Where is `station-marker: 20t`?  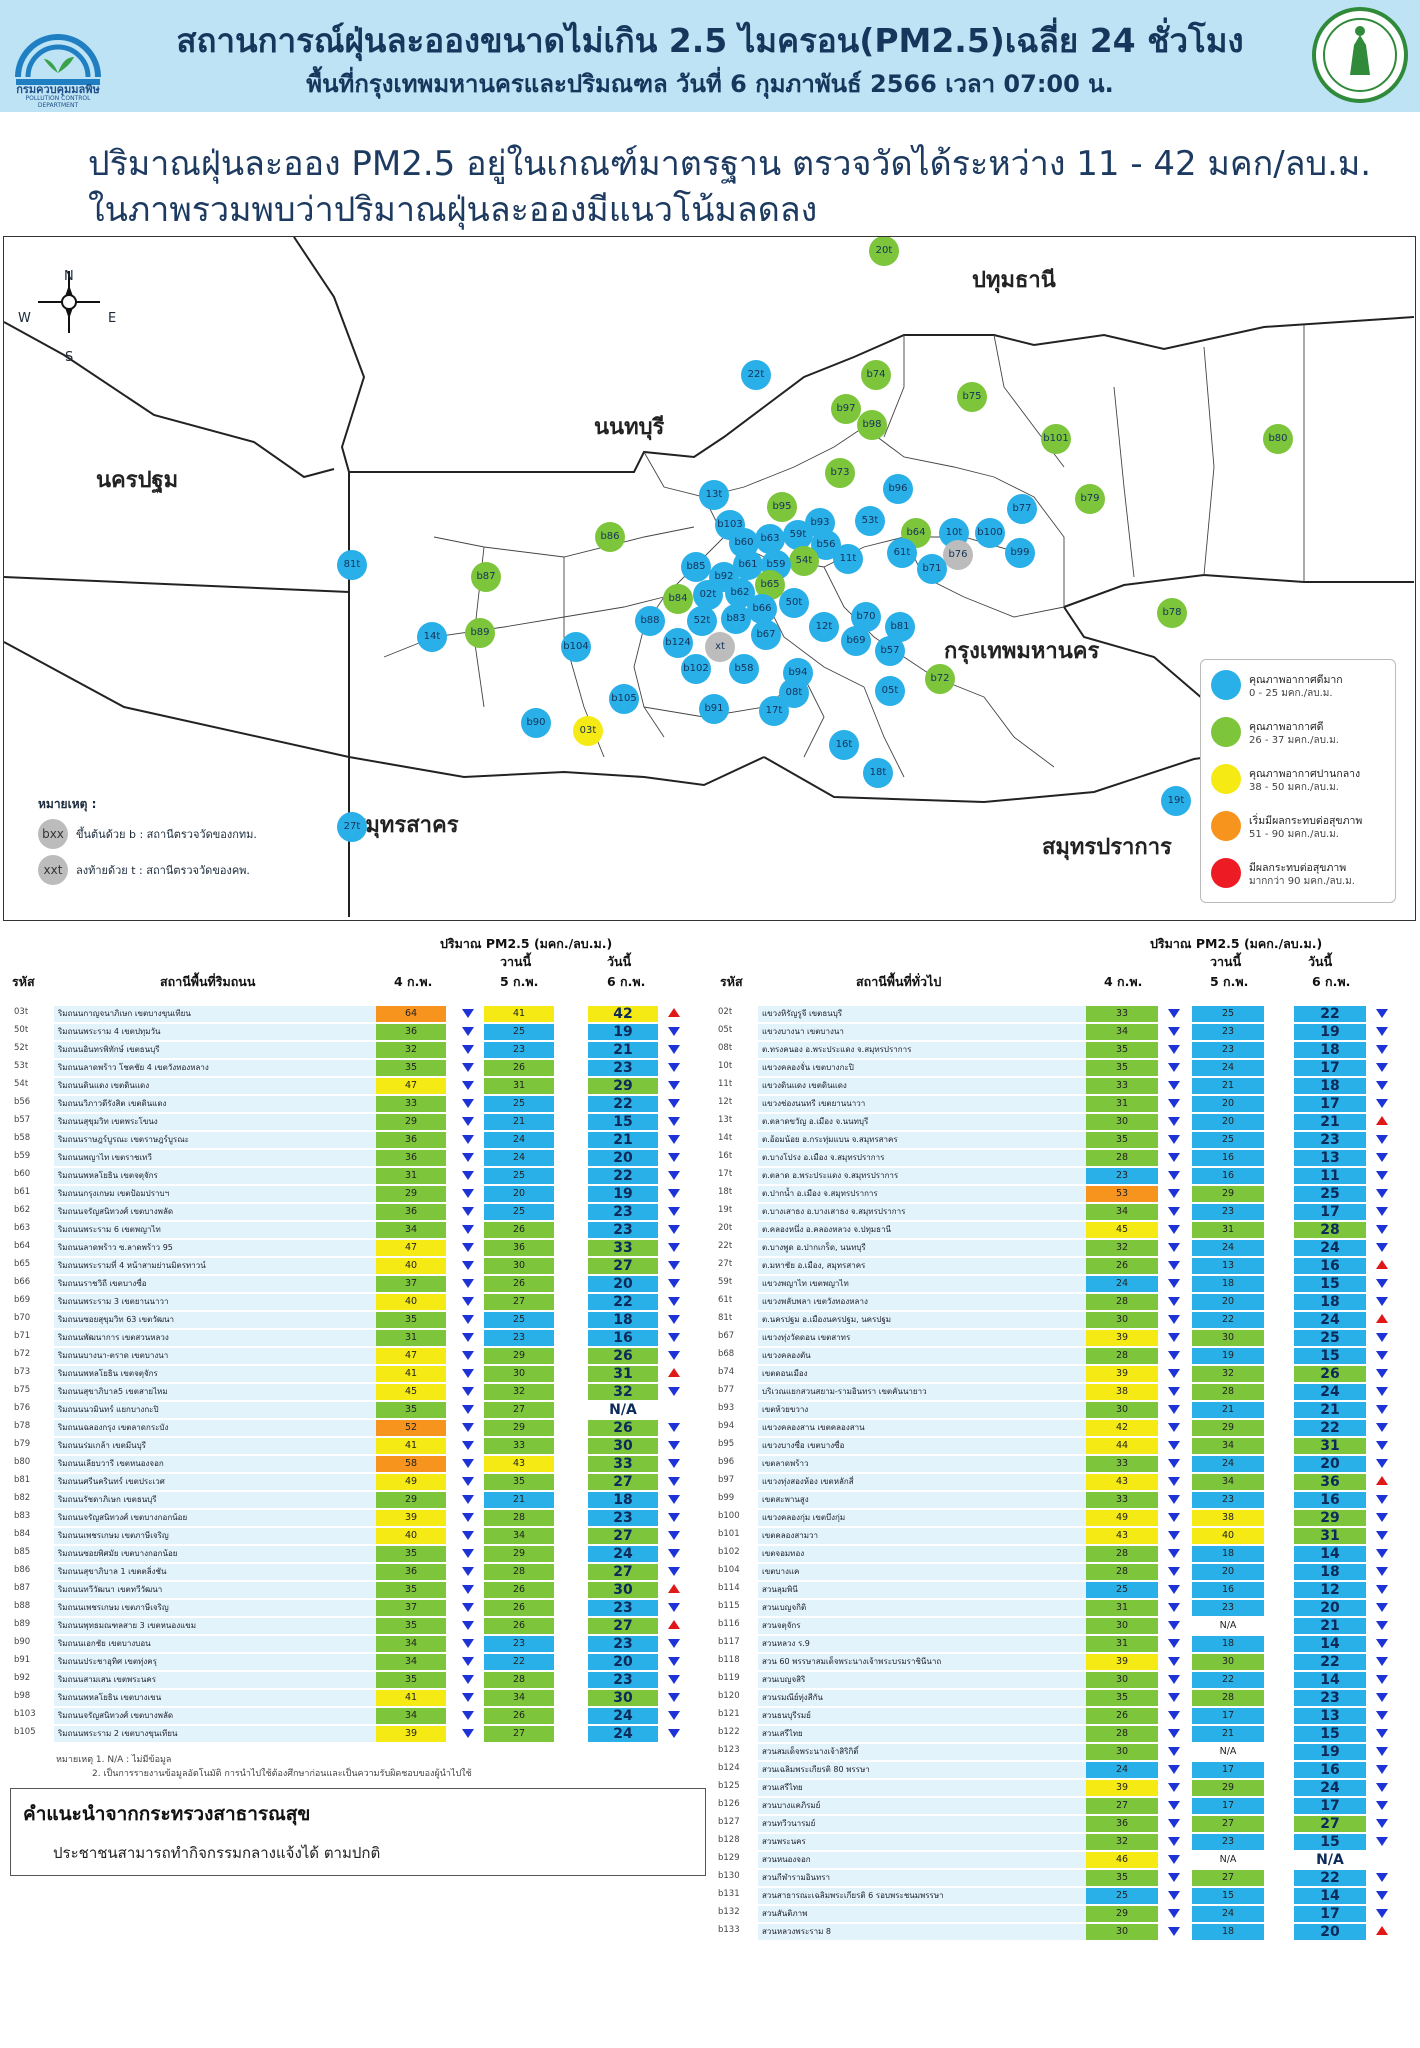 station-marker: 20t is located at coordinates (884, 251).